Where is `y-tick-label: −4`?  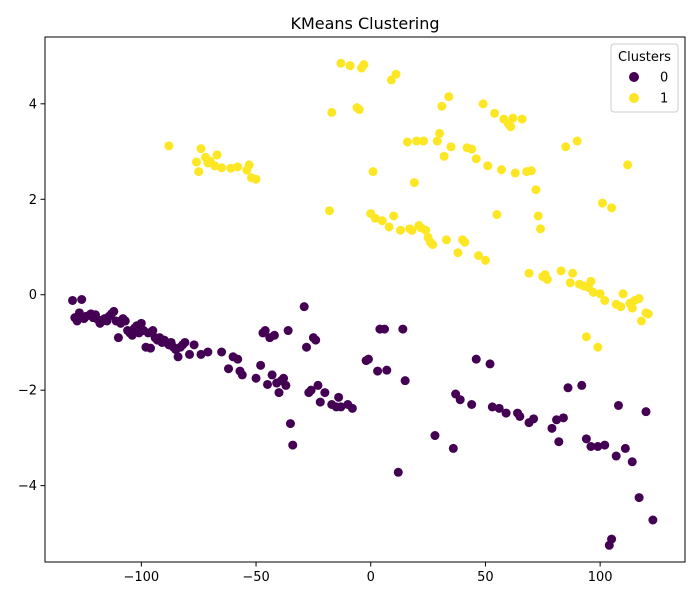
y-tick-label: −4 is located at coordinates (27, 486).